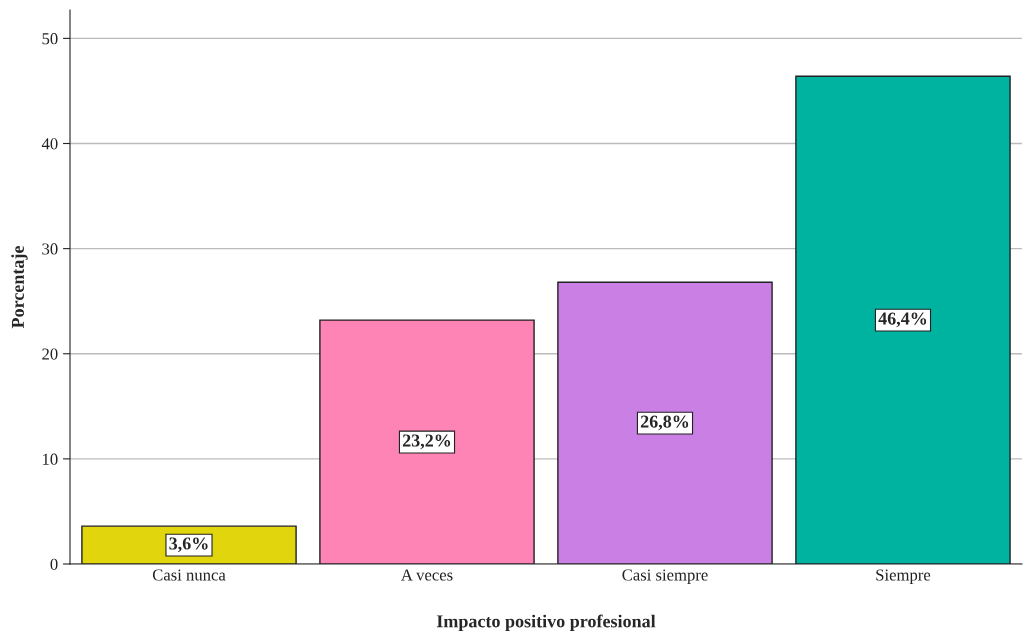 The image size is (1023, 633). I want to click on y-tick-label: 50, so click(50, 39).